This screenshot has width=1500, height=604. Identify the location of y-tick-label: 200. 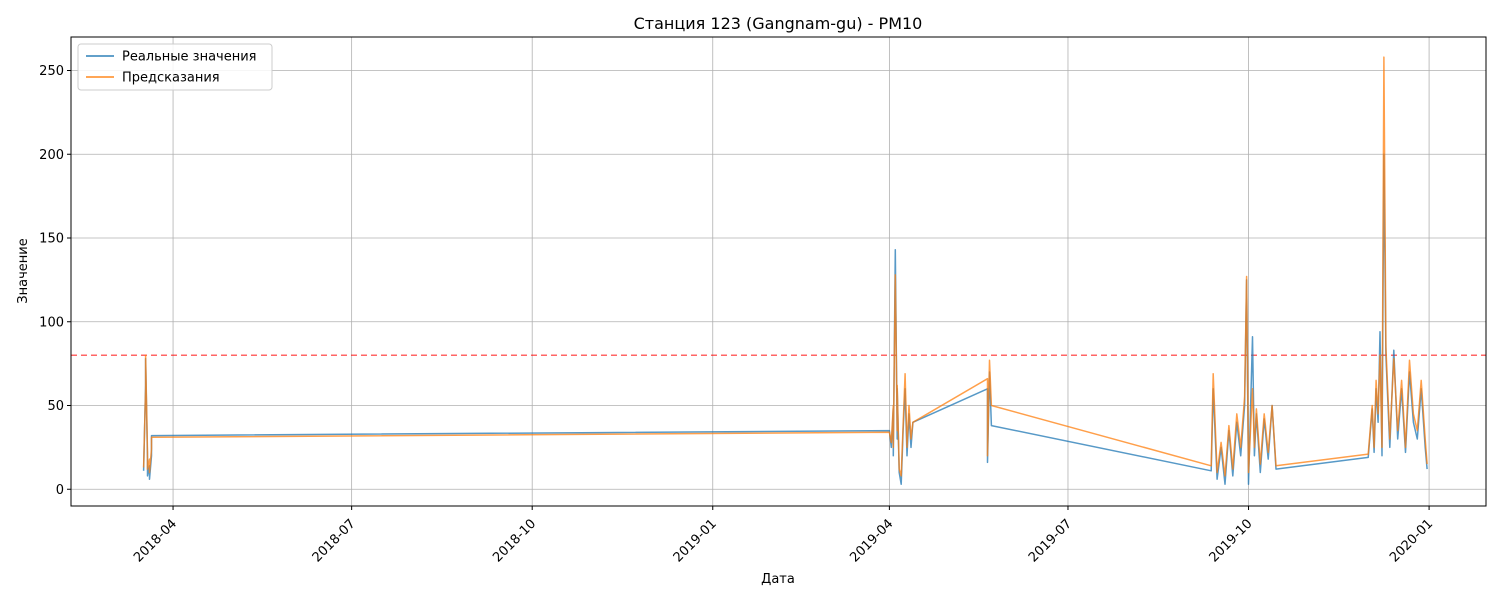
(51, 155).